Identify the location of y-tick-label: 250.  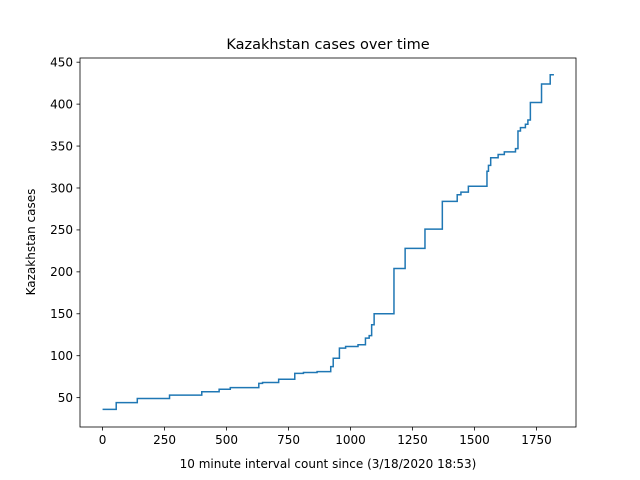
(61, 230).